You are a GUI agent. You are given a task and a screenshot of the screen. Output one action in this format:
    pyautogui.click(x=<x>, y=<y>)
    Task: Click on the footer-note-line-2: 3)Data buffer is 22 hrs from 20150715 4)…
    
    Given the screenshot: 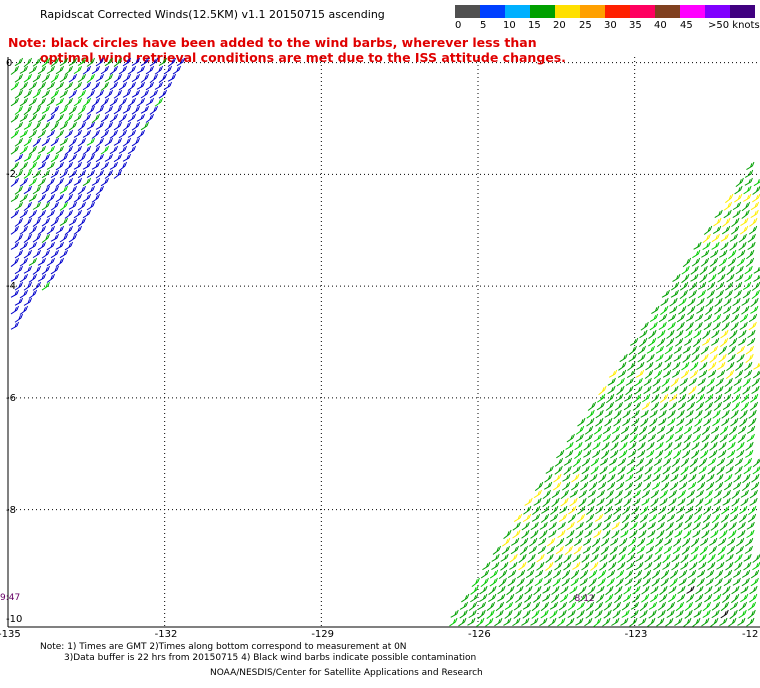 What is the action you would take?
    pyautogui.click(x=270, y=658)
    